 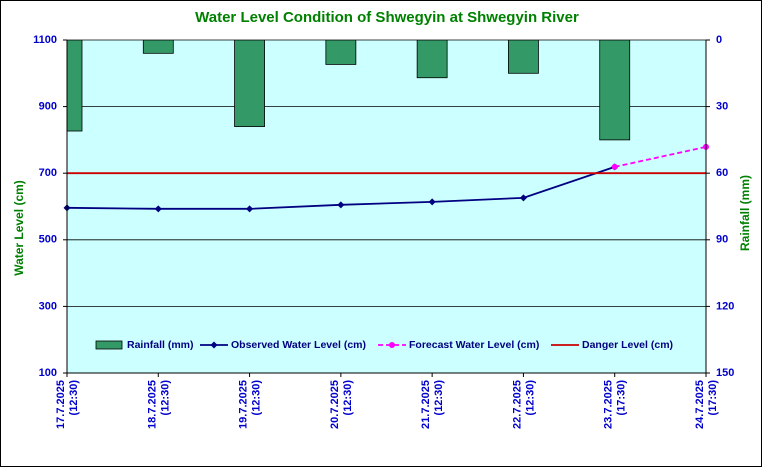 I want to click on x-tick-label: 20.7.2025(12:30), so click(x=341, y=404).